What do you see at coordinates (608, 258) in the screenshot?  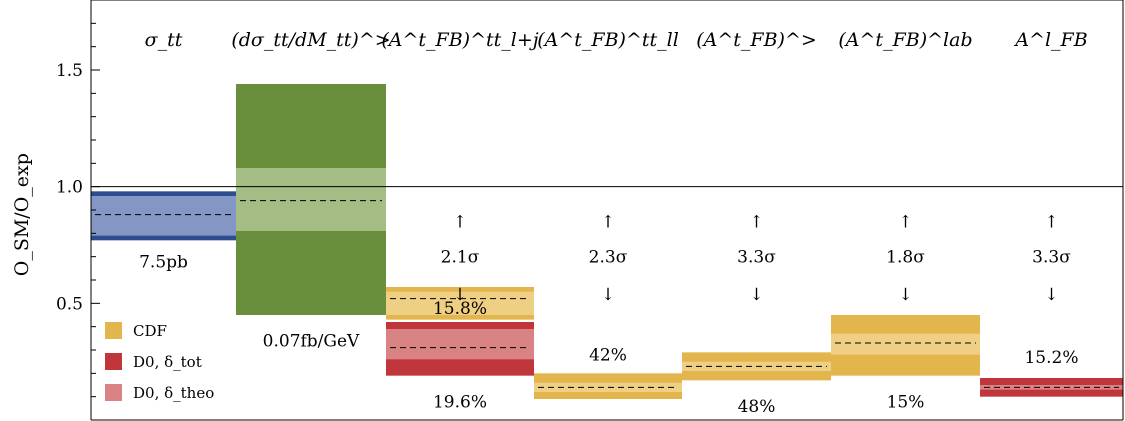 I see `tension-label-1: 2.3σ` at bounding box center [608, 258].